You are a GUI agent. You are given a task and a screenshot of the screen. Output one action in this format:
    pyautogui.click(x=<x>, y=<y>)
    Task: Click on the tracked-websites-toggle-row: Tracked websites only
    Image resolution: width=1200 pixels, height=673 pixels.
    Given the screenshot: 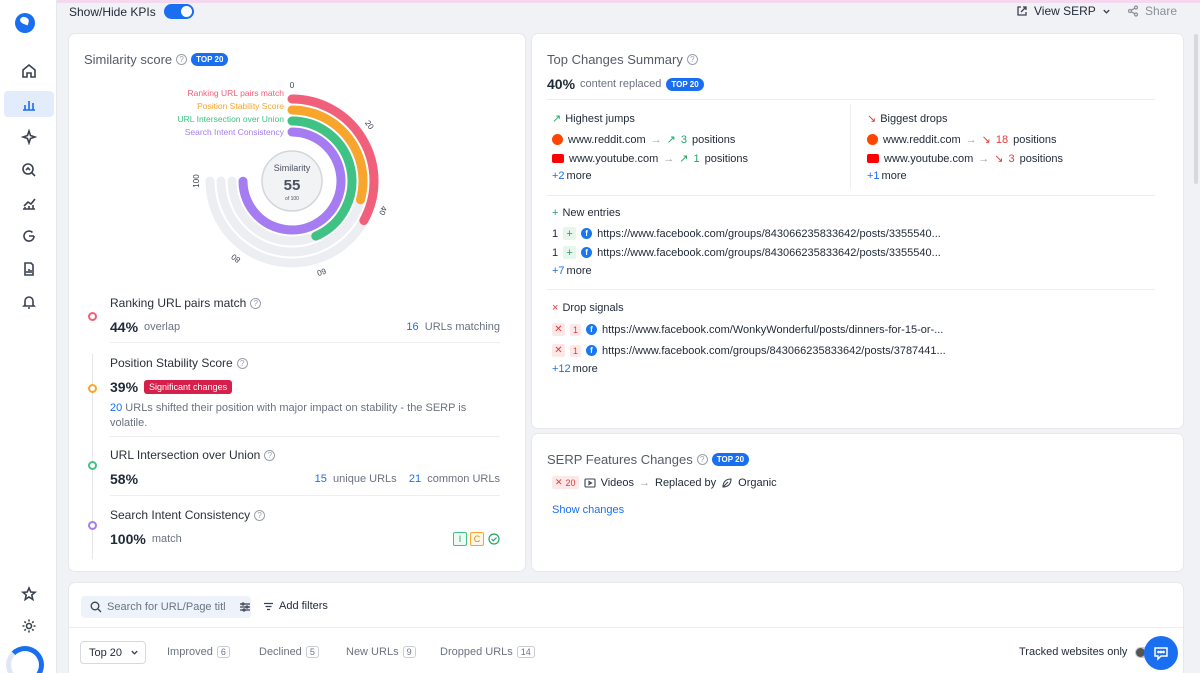 What is the action you would take?
    pyautogui.click(x=1088, y=652)
    